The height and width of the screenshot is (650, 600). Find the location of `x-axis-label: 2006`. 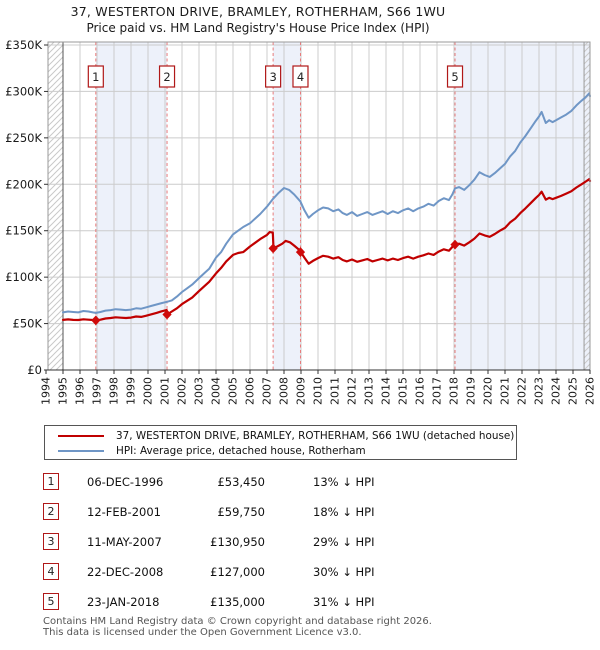

x-axis-label: 2006 is located at coordinates (250, 391).